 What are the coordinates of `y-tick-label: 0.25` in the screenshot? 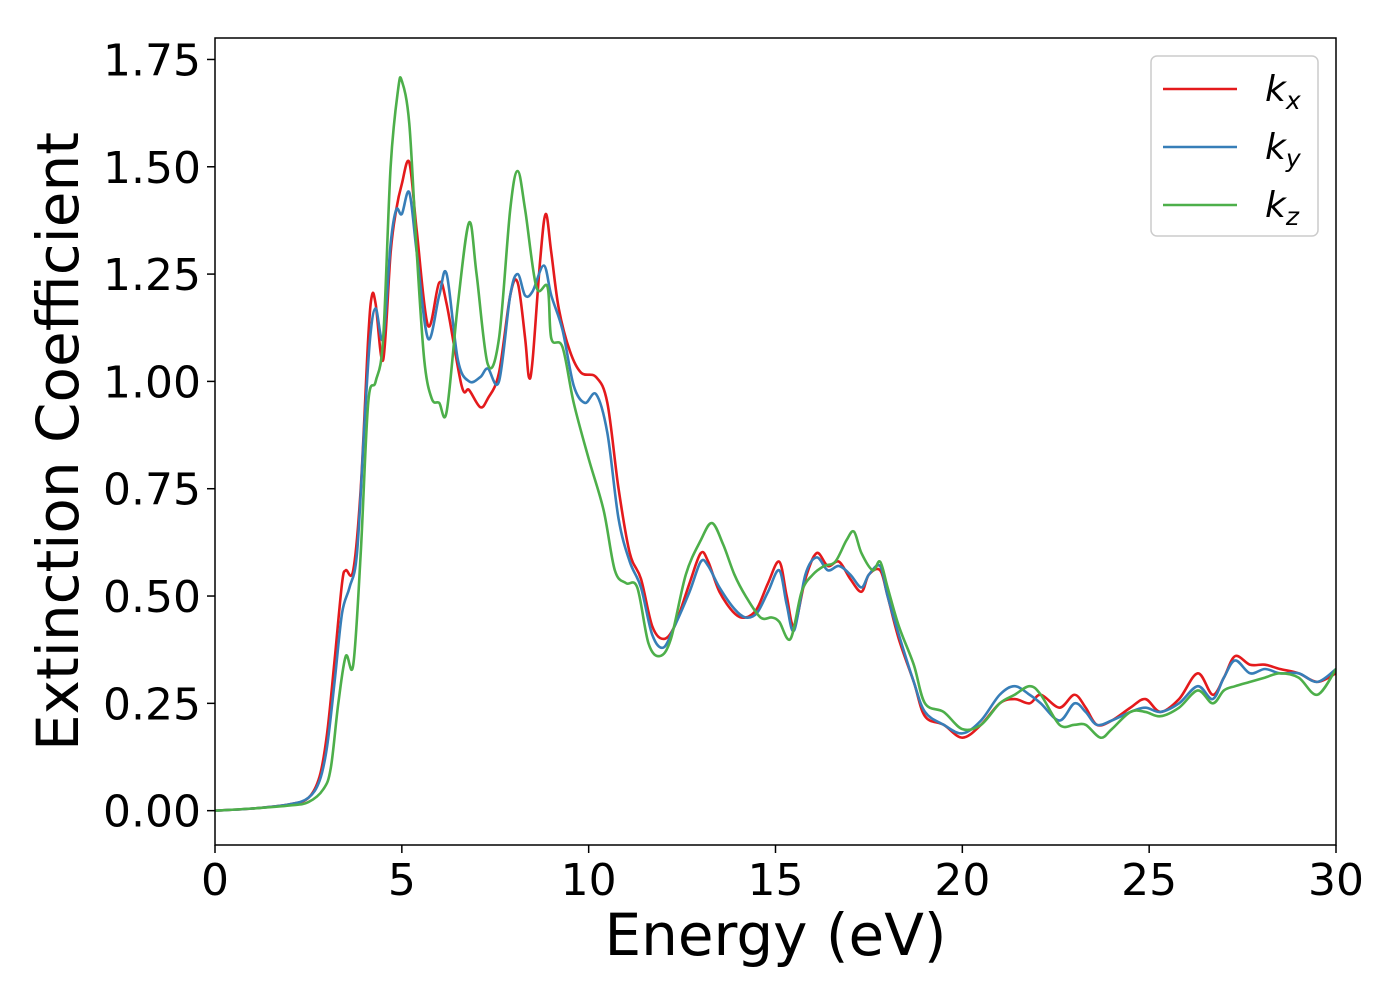 It's located at (152, 704).